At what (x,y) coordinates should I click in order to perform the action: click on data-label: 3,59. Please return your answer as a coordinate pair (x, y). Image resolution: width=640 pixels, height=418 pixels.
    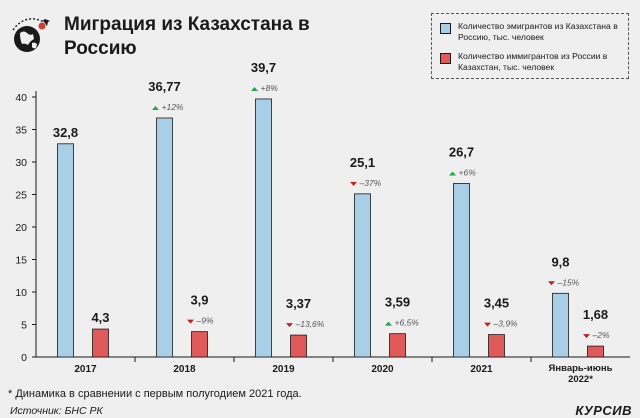
    Looking at the image, I should click on (397, 302).